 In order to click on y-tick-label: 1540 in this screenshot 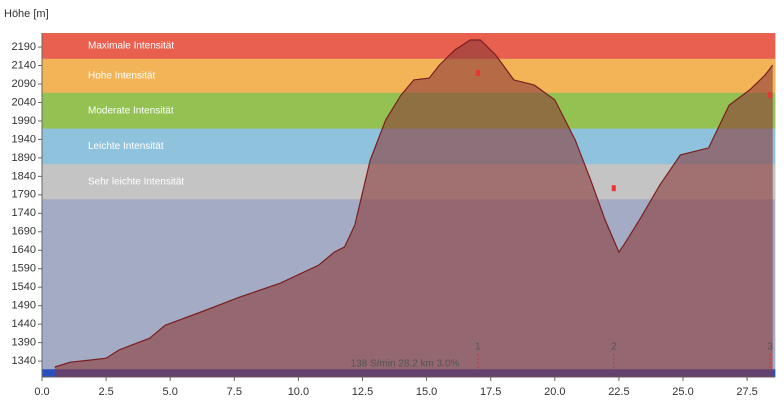, I will do `click(24, 287)`.